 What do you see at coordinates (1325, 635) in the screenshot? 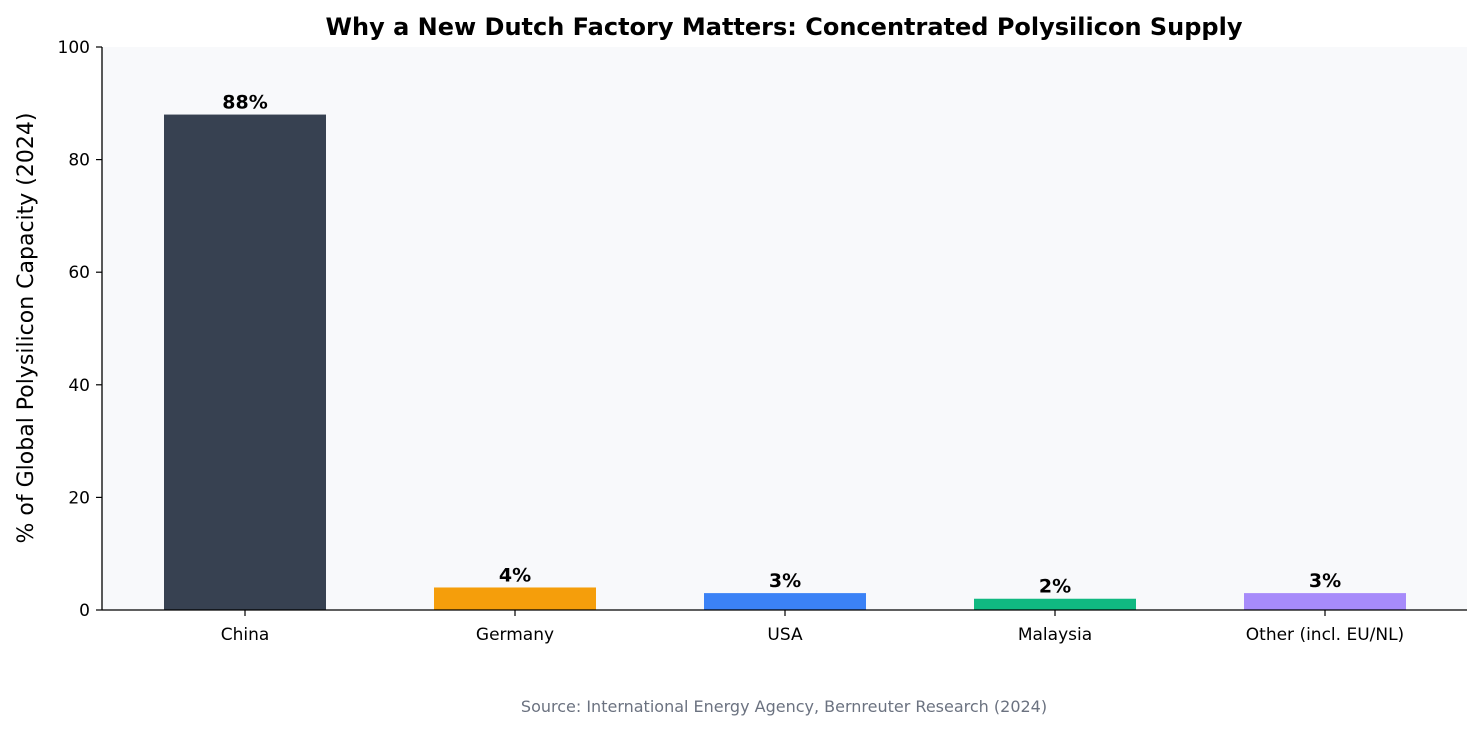
I see `x-tick-label: Other (incl. EU/NL)` at bounding box center [1325, 635].